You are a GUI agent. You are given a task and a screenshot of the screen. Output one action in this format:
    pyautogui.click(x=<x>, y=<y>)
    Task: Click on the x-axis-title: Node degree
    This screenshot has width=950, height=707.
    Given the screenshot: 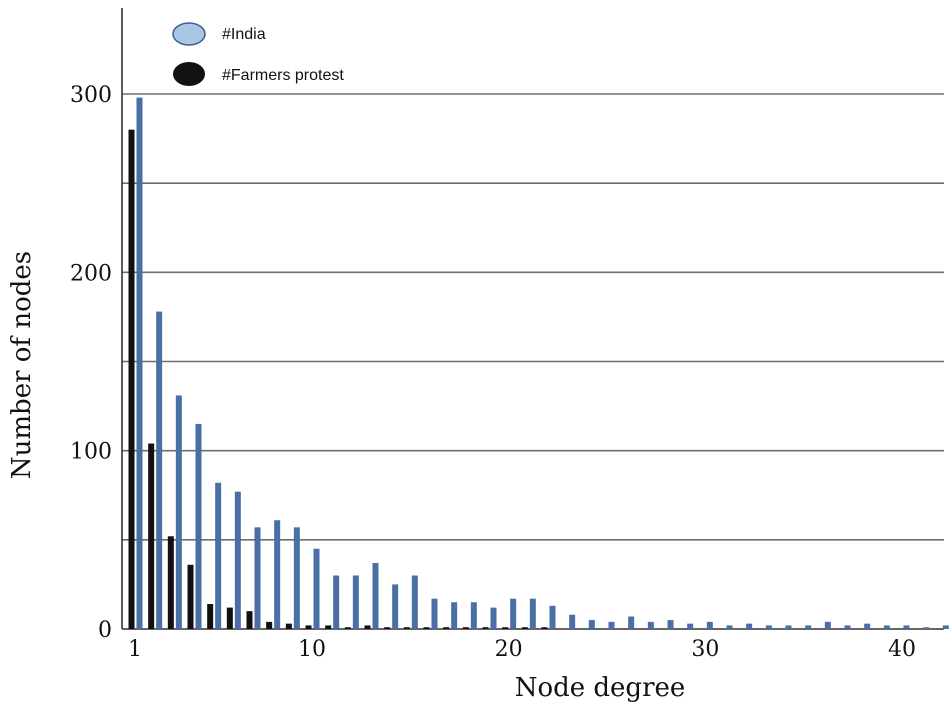 What is the action you would take?
    pyautogui.click(x=600, y=688)
    